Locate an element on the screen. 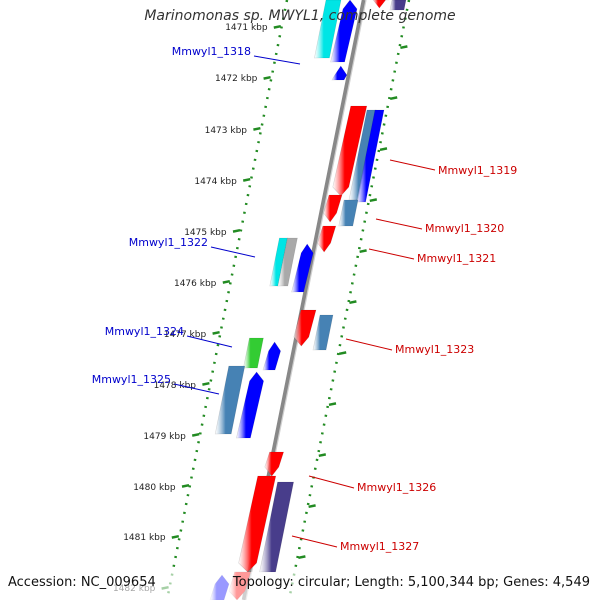 The height and width of the screenshot is (600, 600). gene-label: Mmwyl1_1319 is located at coordinates (477, 170).